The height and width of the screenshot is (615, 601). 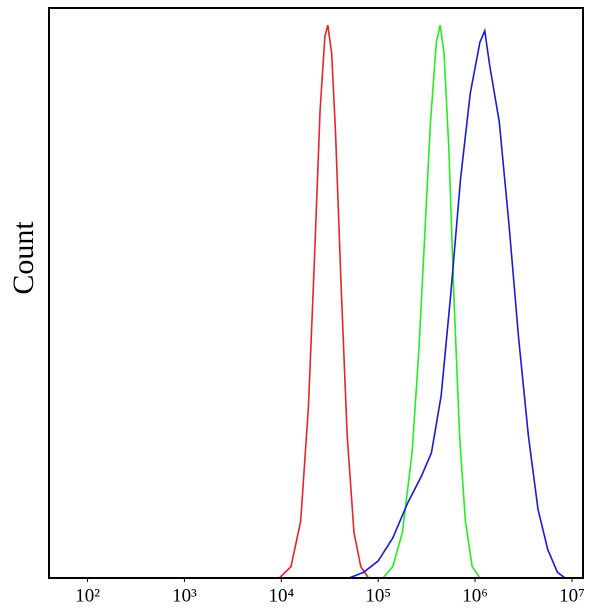 What do you see at coordinates (378, 595) in the screenshot?
I see `x-tick-label: 10⁵` at bounding box center [378, 595].